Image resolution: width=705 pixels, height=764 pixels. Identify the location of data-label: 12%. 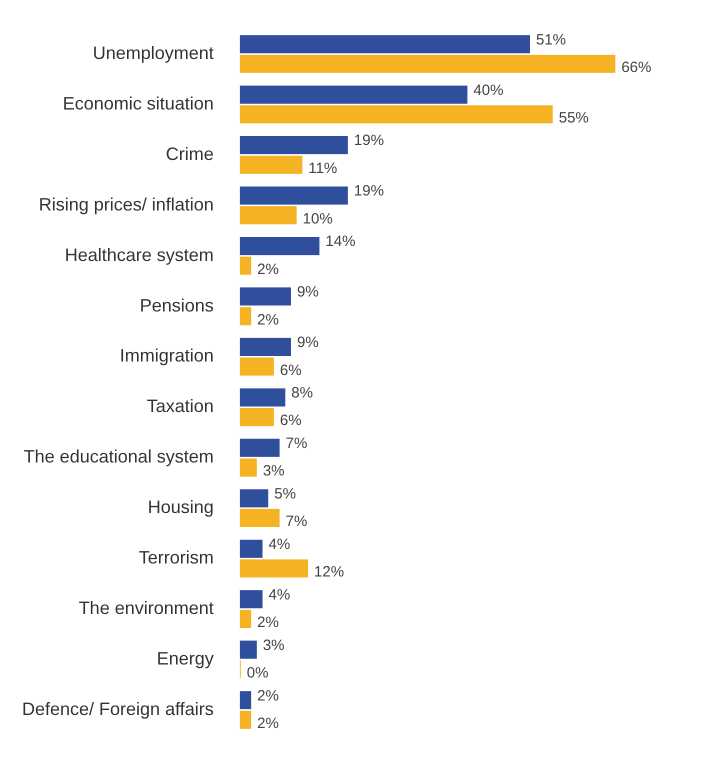
(329, 572).